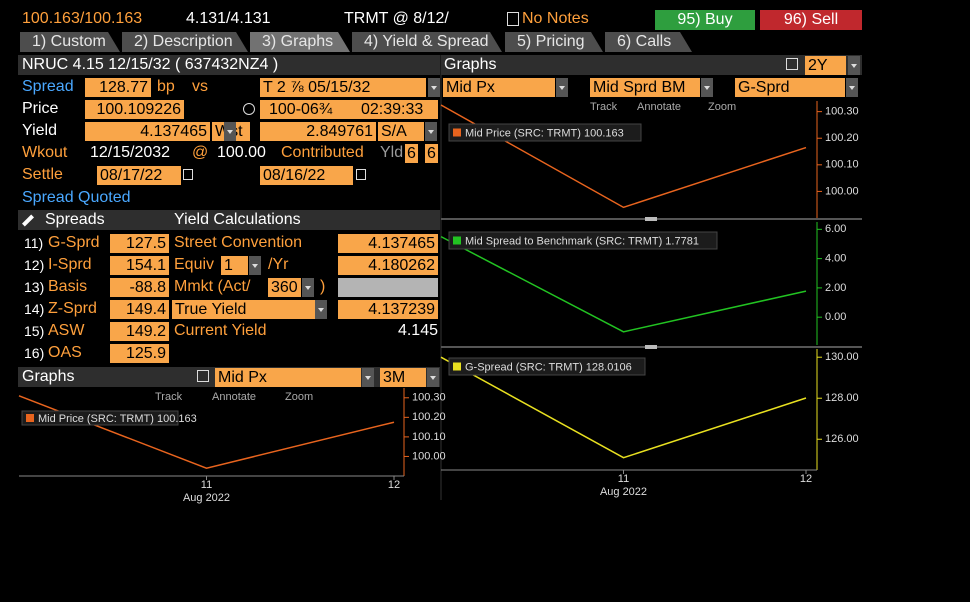  I want to click on field: T 2 ⅞ 05/15/32, so click(343, 87).